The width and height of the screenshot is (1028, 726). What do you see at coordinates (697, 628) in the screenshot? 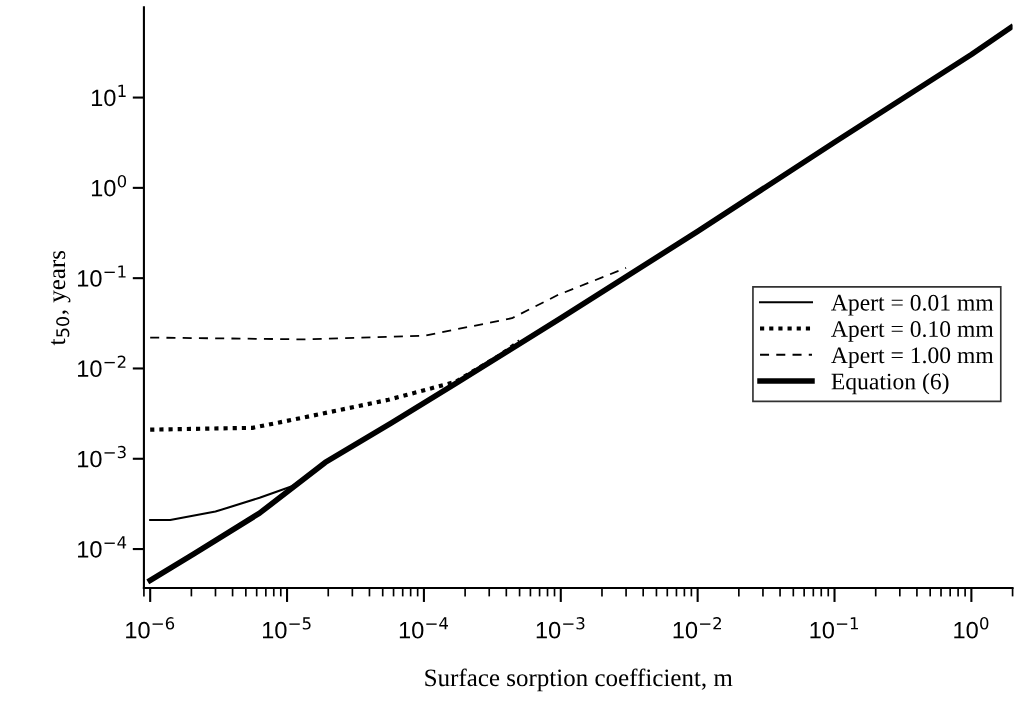
I see `x-tick-label: 10$^{−2}$` at bounding box center [697, 628].